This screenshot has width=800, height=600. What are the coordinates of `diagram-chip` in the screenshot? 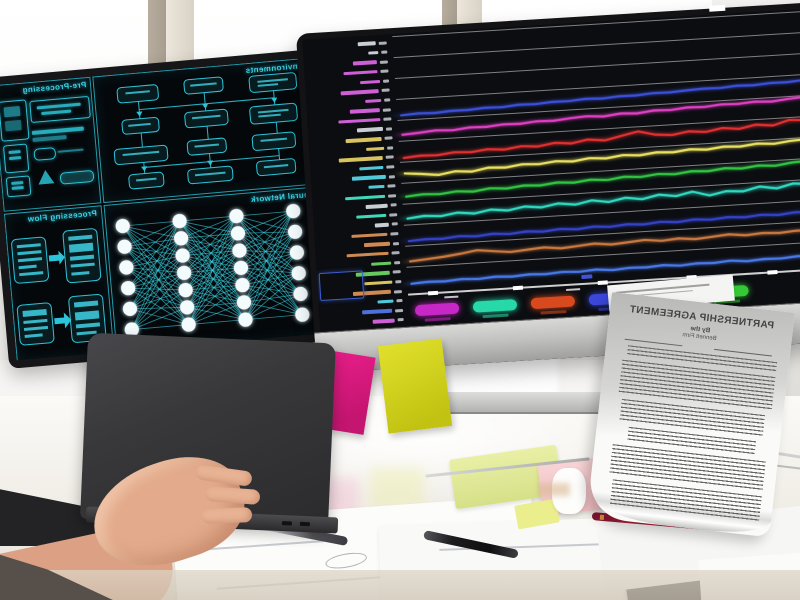 It's located at (45, 154).